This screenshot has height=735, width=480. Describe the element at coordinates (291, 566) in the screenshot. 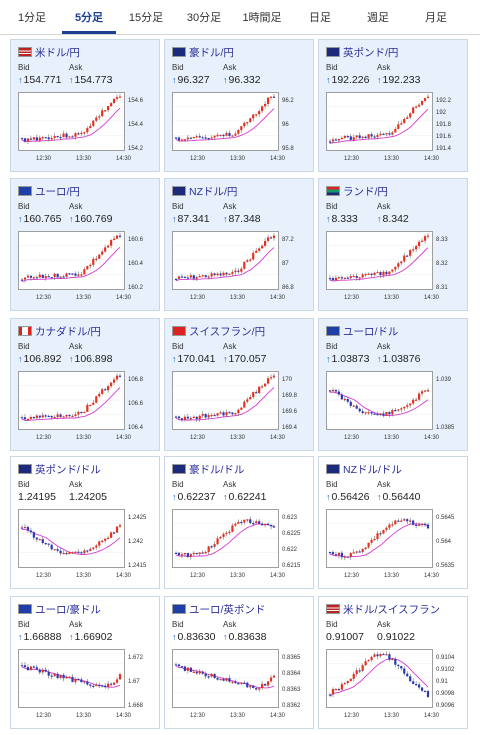

I see `y-tick-label: 0.6215` at that location.